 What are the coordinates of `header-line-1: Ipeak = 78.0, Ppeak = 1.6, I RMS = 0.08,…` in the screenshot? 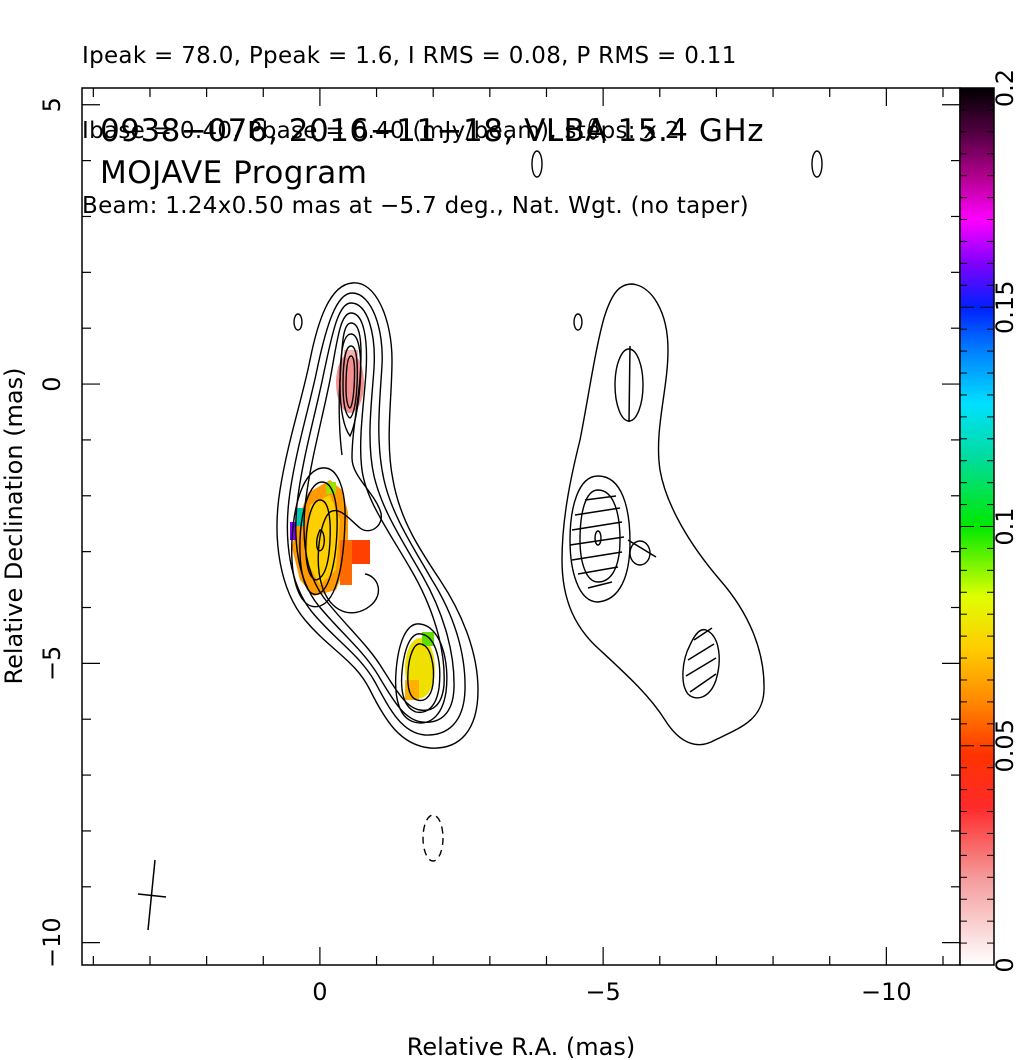 It's located at (409, 56).